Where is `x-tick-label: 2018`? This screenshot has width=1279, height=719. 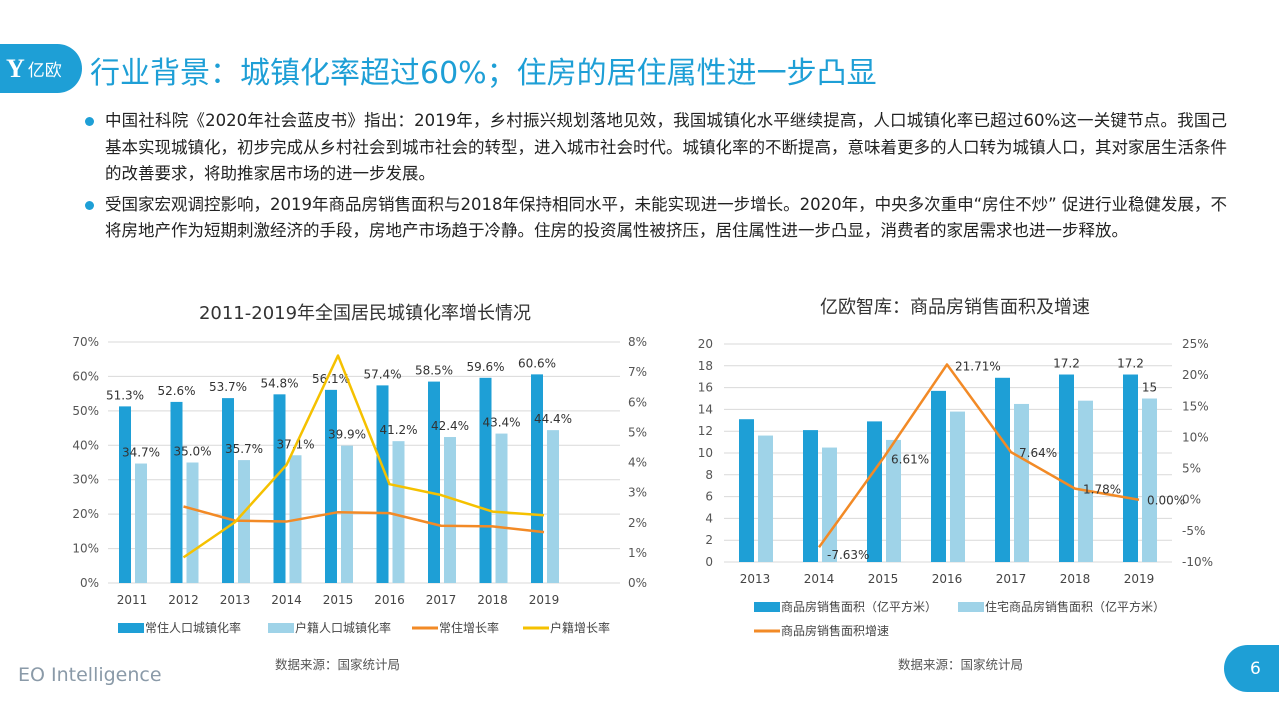 x-tick-label: 2018 is located at coordinates (1075, 579).